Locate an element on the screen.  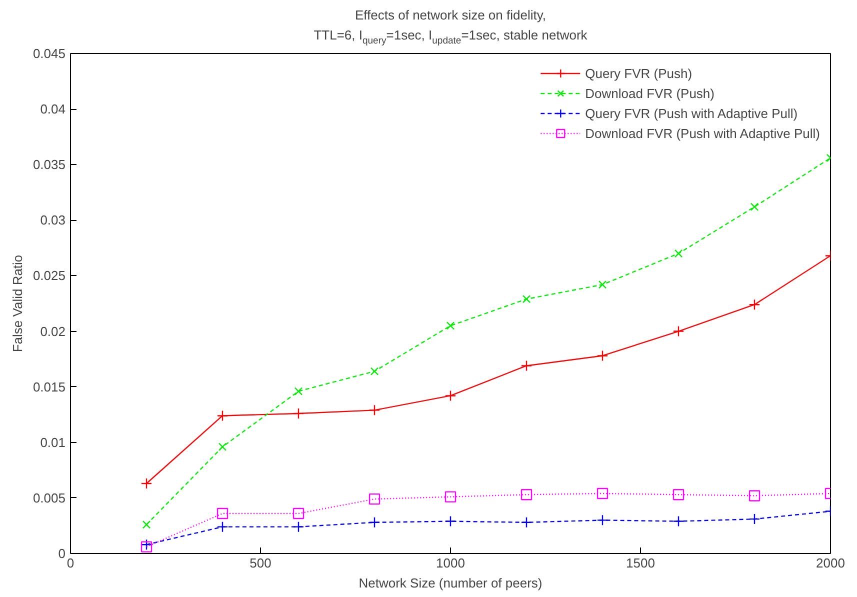
x-tick-label: 2000 is located at coordinates (830, 563).